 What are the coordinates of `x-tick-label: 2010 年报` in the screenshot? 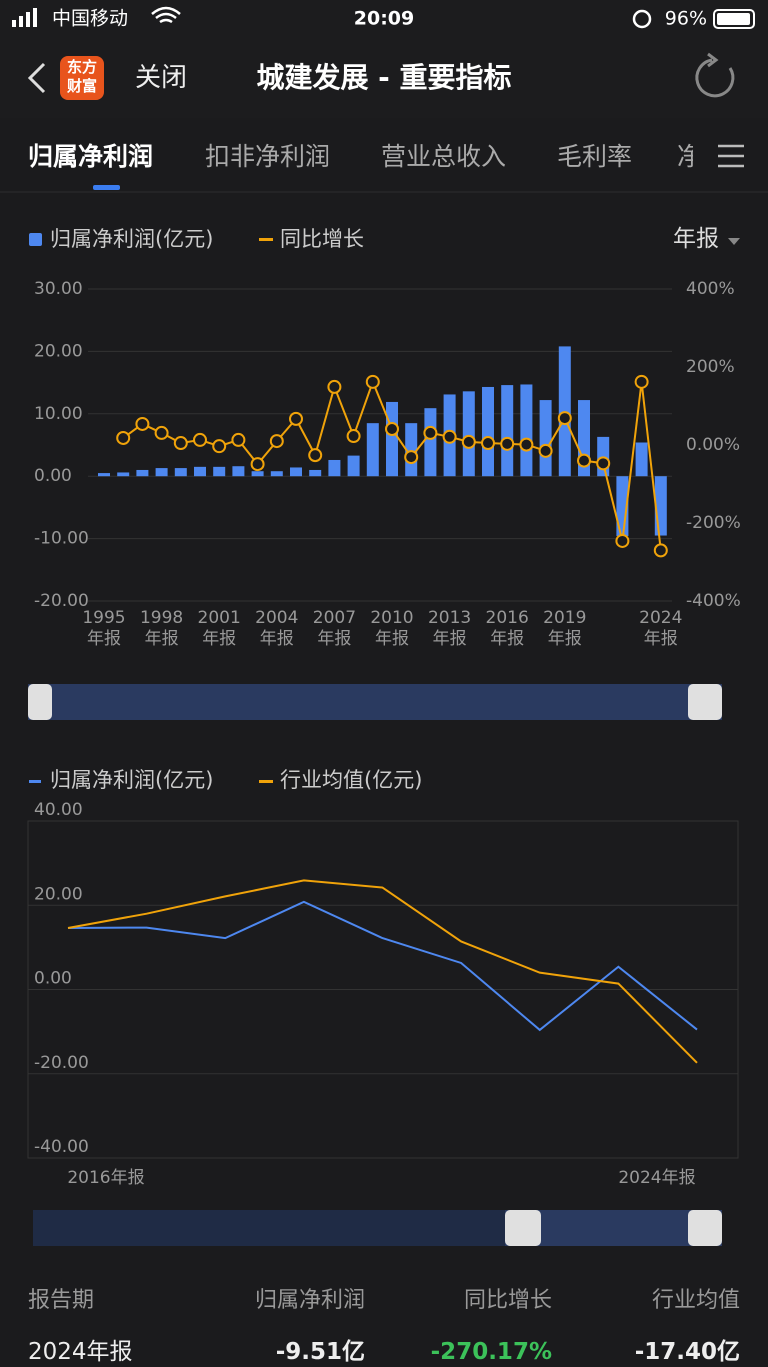 It's located at (392, 629).